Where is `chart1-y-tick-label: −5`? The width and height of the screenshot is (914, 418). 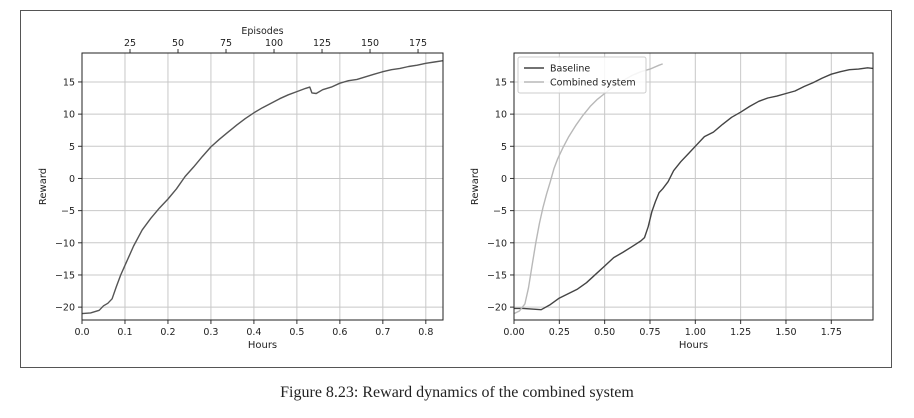 chart1-y-tick-label: −5 is located at coordinates (68, 211).